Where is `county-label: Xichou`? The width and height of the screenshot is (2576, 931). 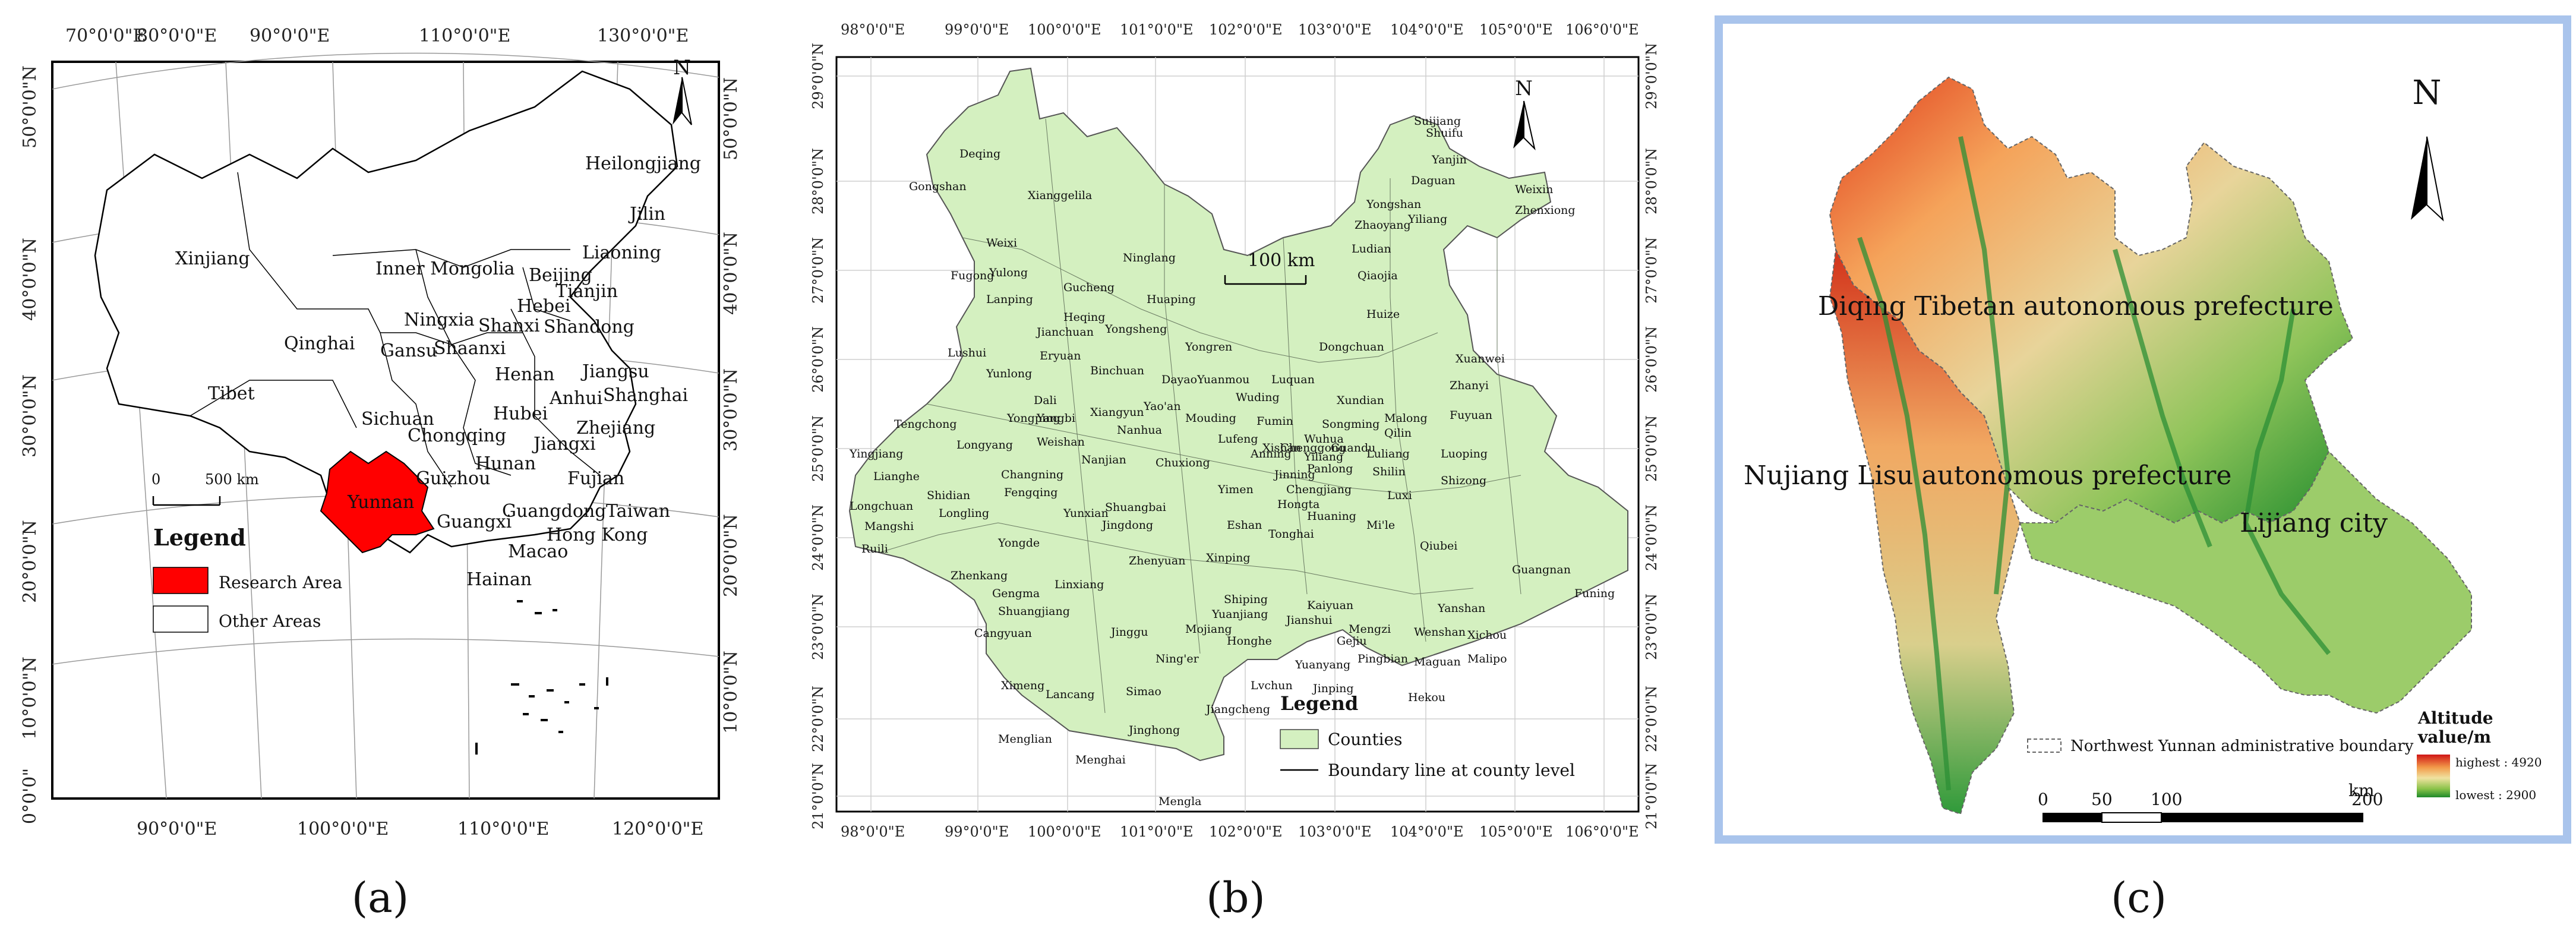 county-label: Xichou is located at coordinates (1487, 635).